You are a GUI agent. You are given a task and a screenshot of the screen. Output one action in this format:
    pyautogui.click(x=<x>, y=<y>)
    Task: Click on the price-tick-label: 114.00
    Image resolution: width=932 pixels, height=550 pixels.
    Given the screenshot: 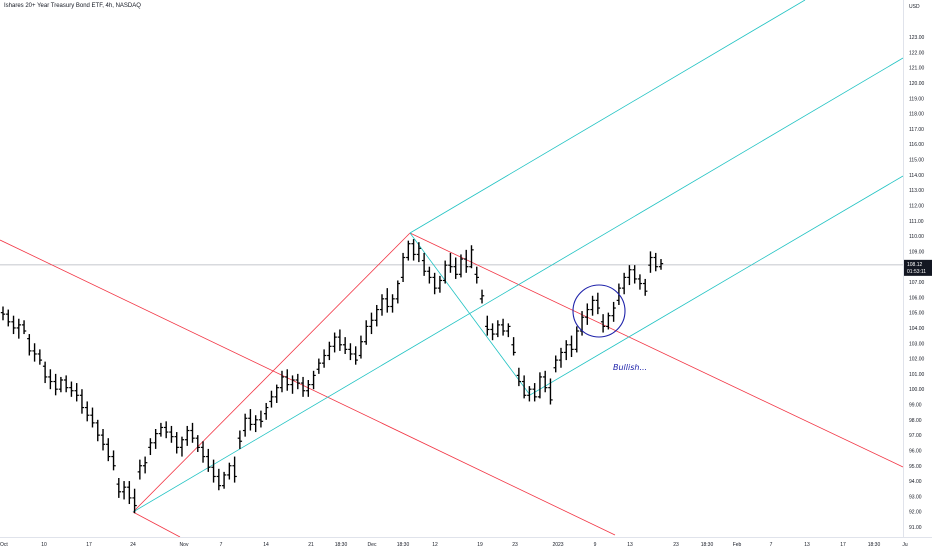 What is the action you would take?
    pyautogui.click(x=916, y=176)
    